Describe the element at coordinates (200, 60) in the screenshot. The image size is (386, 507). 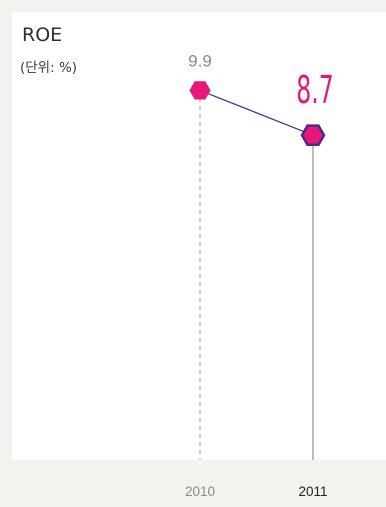
I see `data-label-2010: 9.9` at that location.